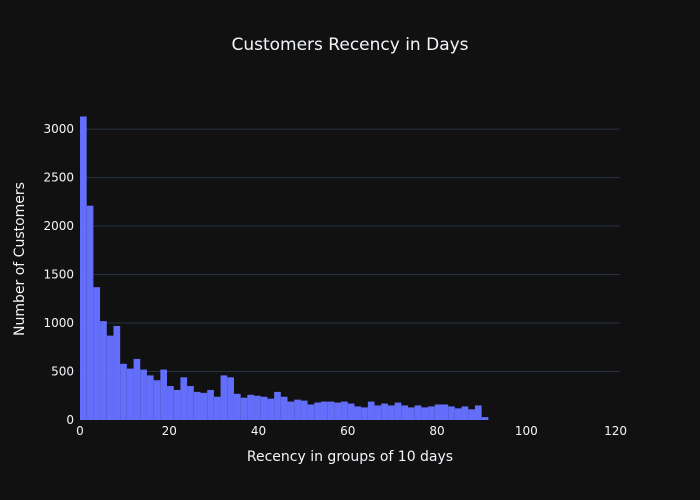  What do you see at coordinates (58, 226) in the screenshot?
I see `y-tick-label: 2000` at bounding box center [58, 226].